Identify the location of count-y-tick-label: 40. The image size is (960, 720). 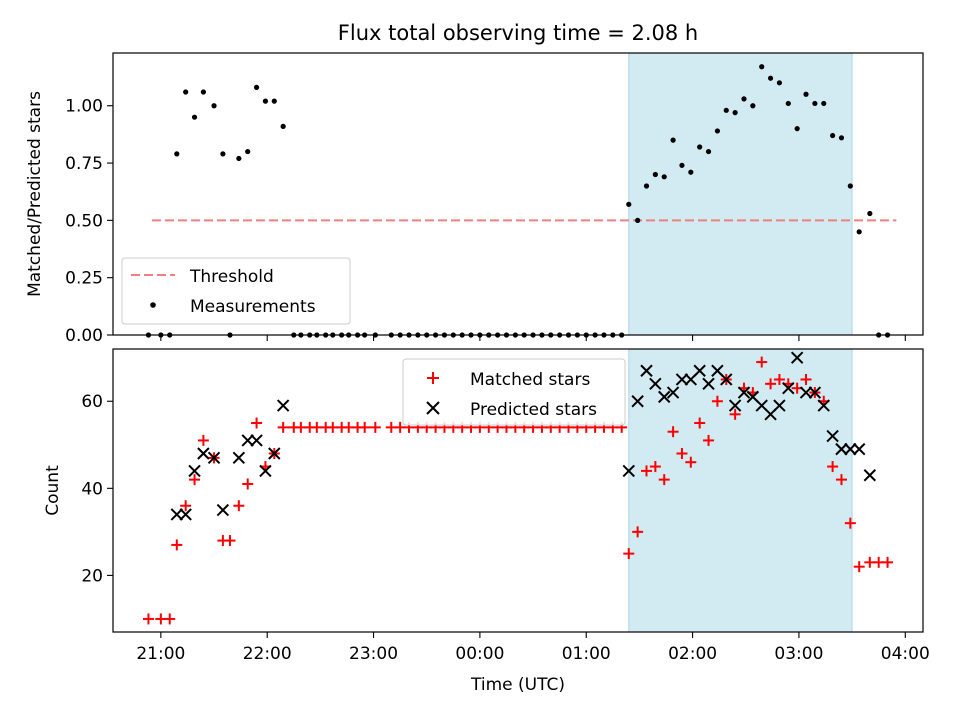
(92, 489).